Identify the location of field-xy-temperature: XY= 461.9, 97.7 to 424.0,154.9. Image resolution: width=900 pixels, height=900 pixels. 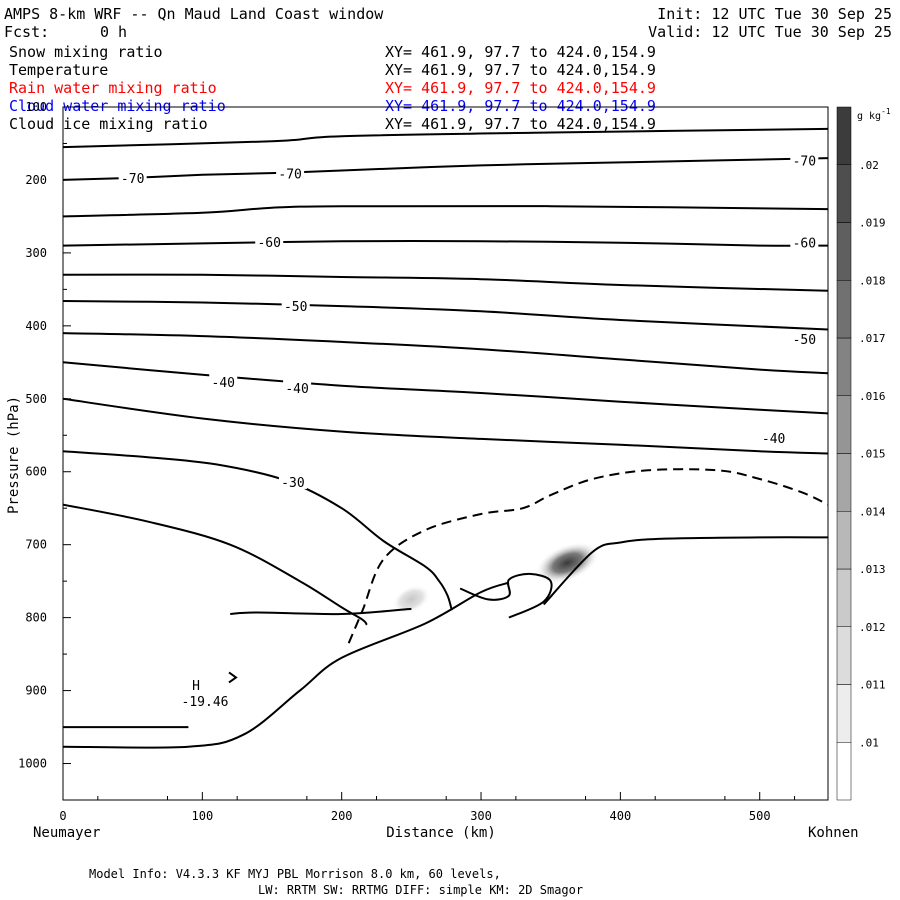
(520, 70).